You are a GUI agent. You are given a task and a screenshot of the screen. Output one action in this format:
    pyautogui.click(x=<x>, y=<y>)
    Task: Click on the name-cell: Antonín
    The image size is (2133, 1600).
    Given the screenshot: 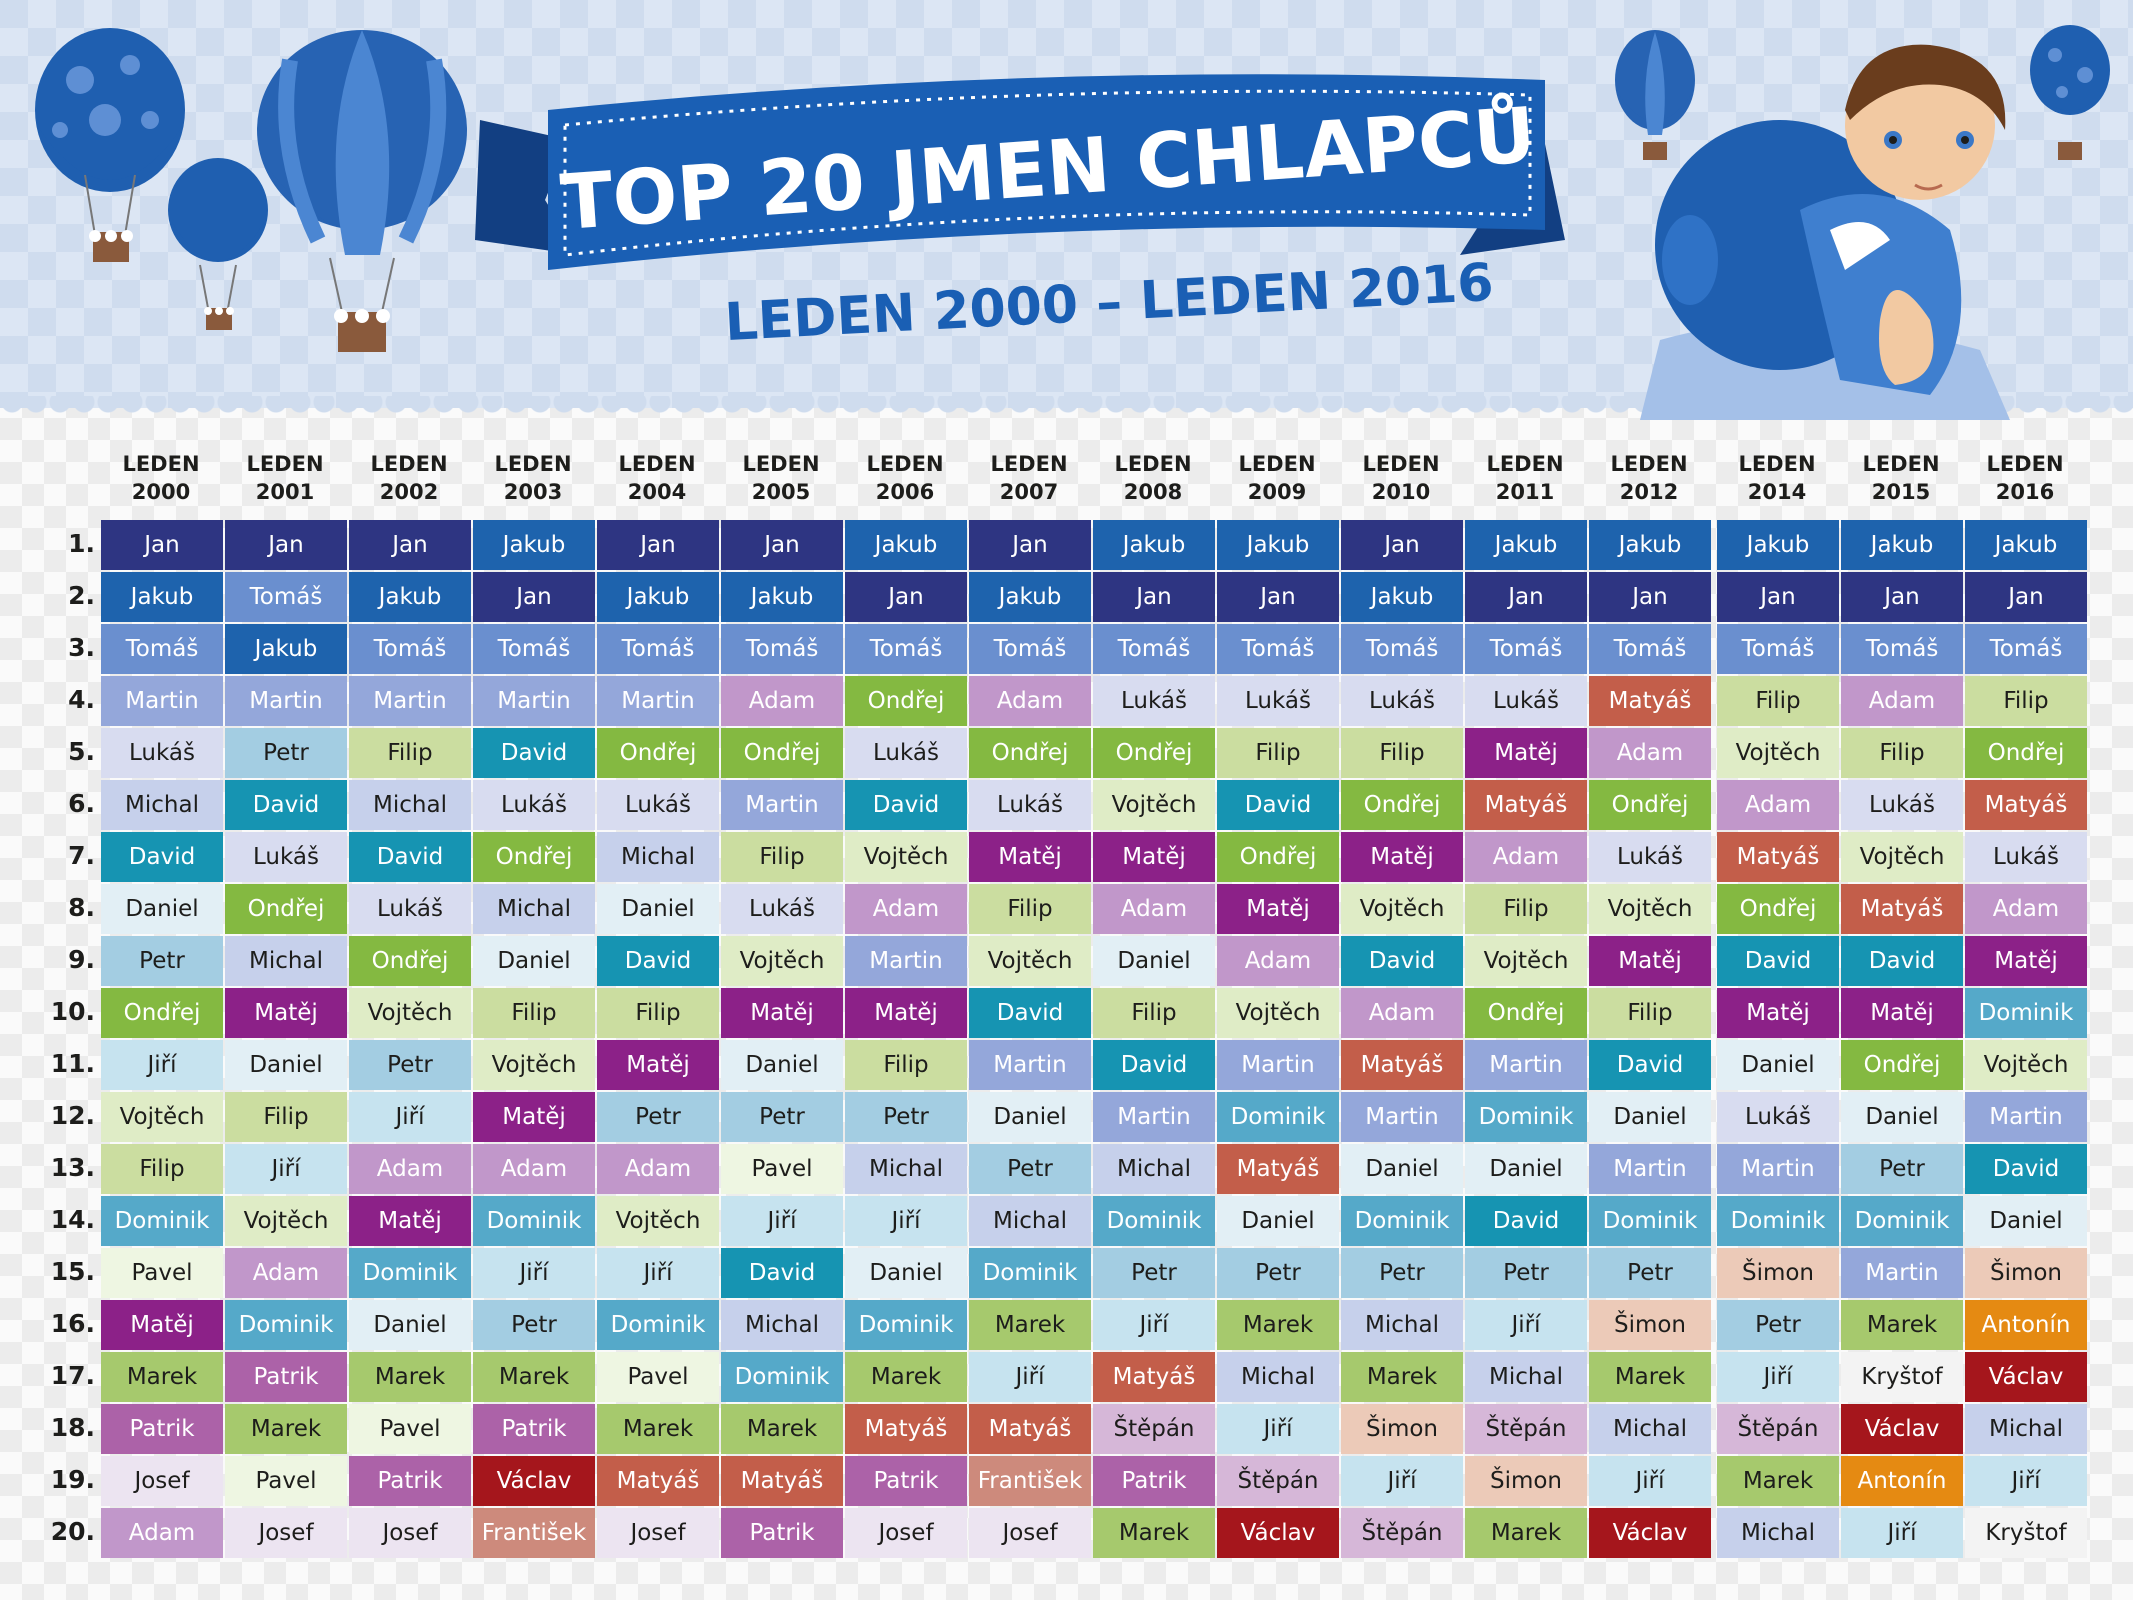 What is the action you would take?
    pyautogui.click(x=1902, y=1481)
    